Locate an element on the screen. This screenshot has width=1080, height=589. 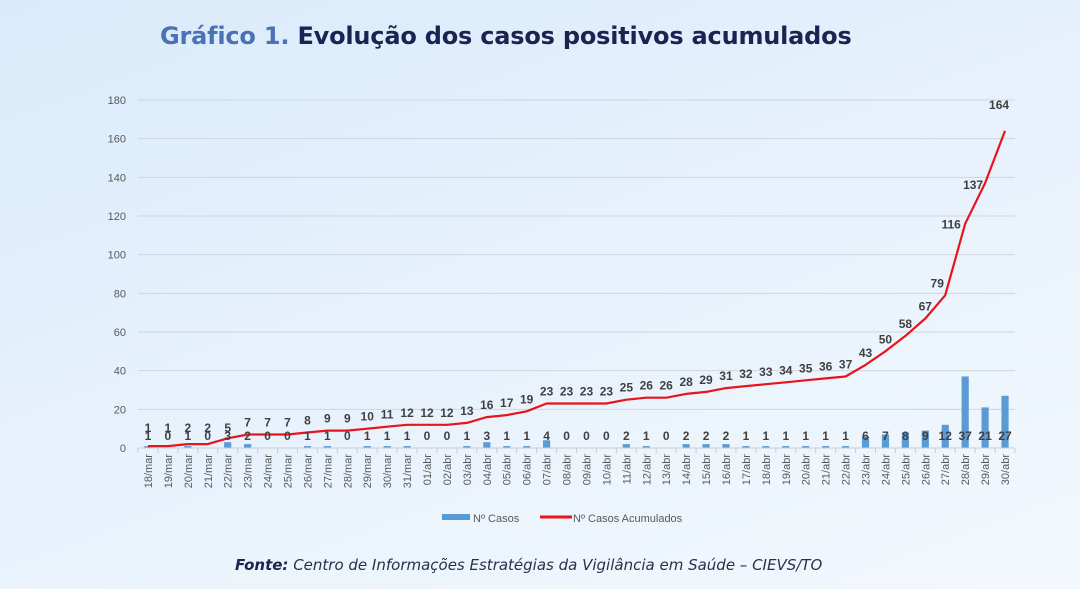
x-tick-label: 15/abr is located at coordinates (707, 470).